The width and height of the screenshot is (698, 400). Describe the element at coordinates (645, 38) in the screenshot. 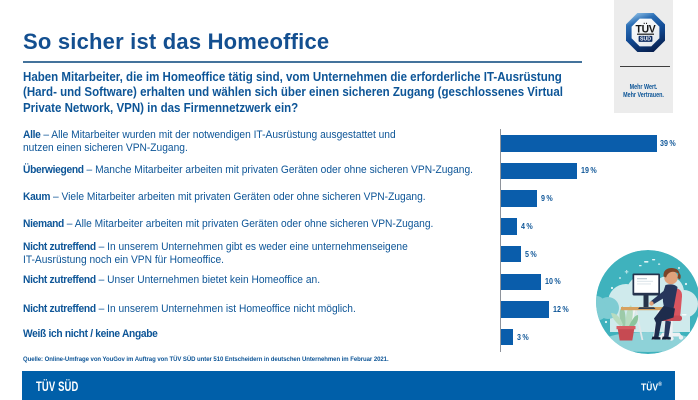

I see `svg-text: SÜD` at that location.